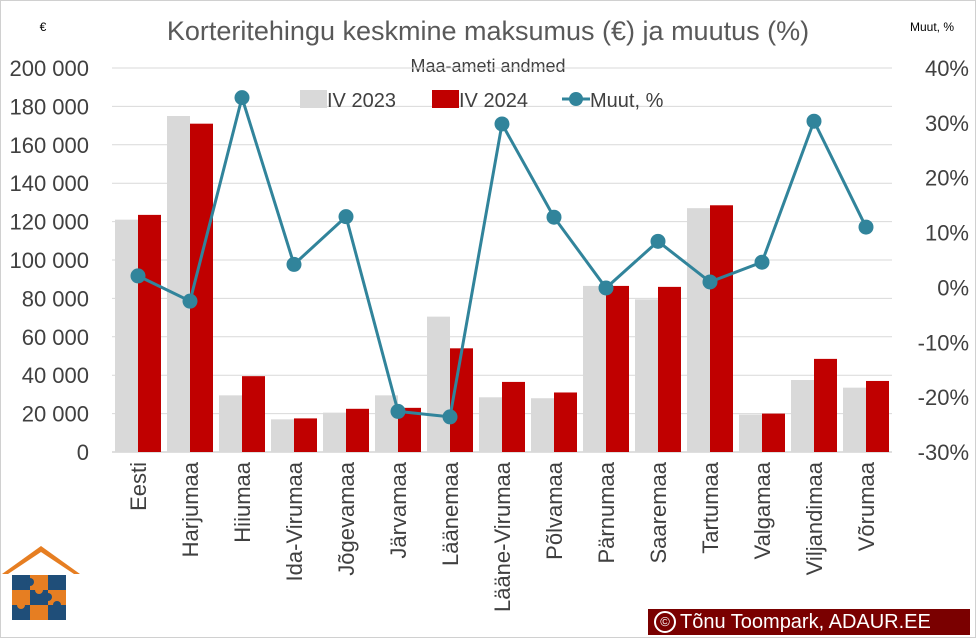 The image size is (976, 638). I want to click on legend: IV 2023 IV 2024 Muut, %, so click(482, 101).